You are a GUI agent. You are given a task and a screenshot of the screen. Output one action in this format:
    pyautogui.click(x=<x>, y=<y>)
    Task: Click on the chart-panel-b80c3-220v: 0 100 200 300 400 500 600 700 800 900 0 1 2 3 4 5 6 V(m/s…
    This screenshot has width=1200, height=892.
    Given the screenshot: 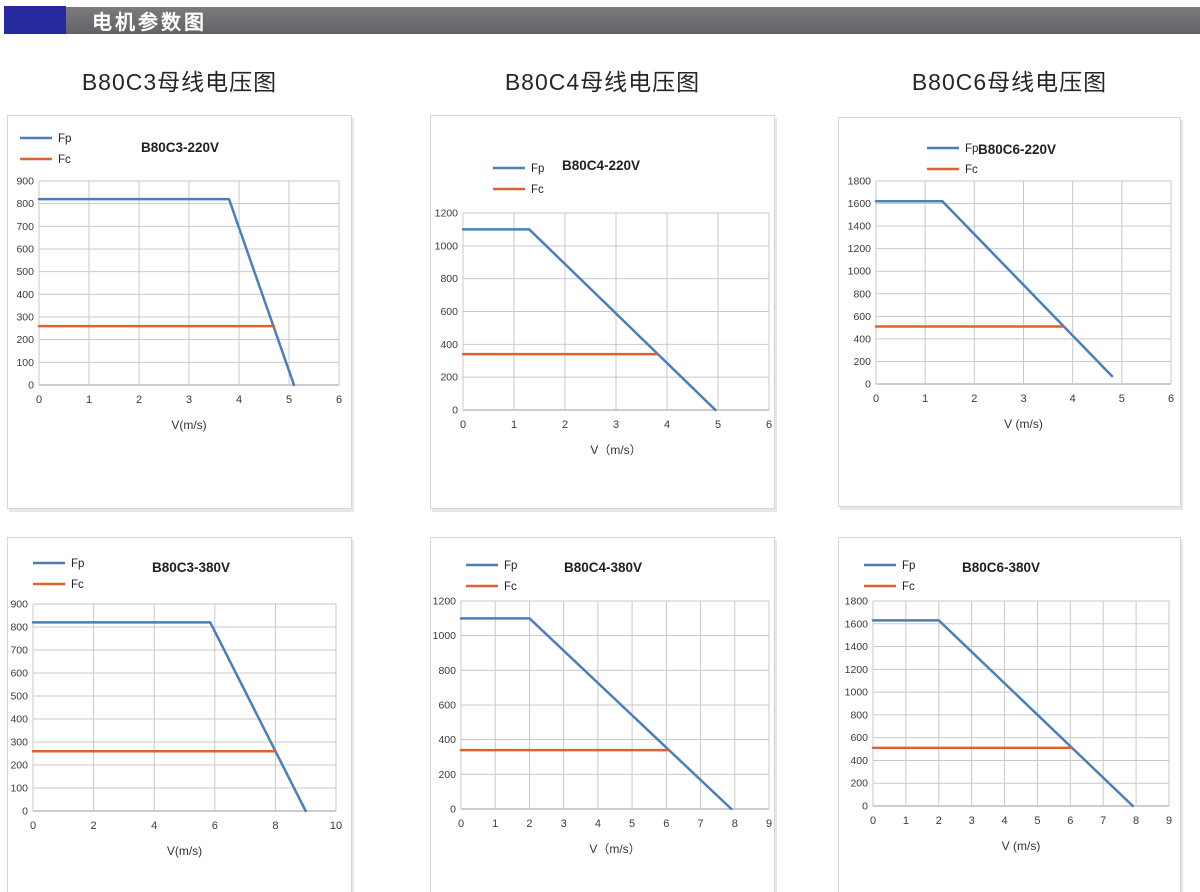 What is the action you would take?
    pyautogui.click(x=179, y=312)
    